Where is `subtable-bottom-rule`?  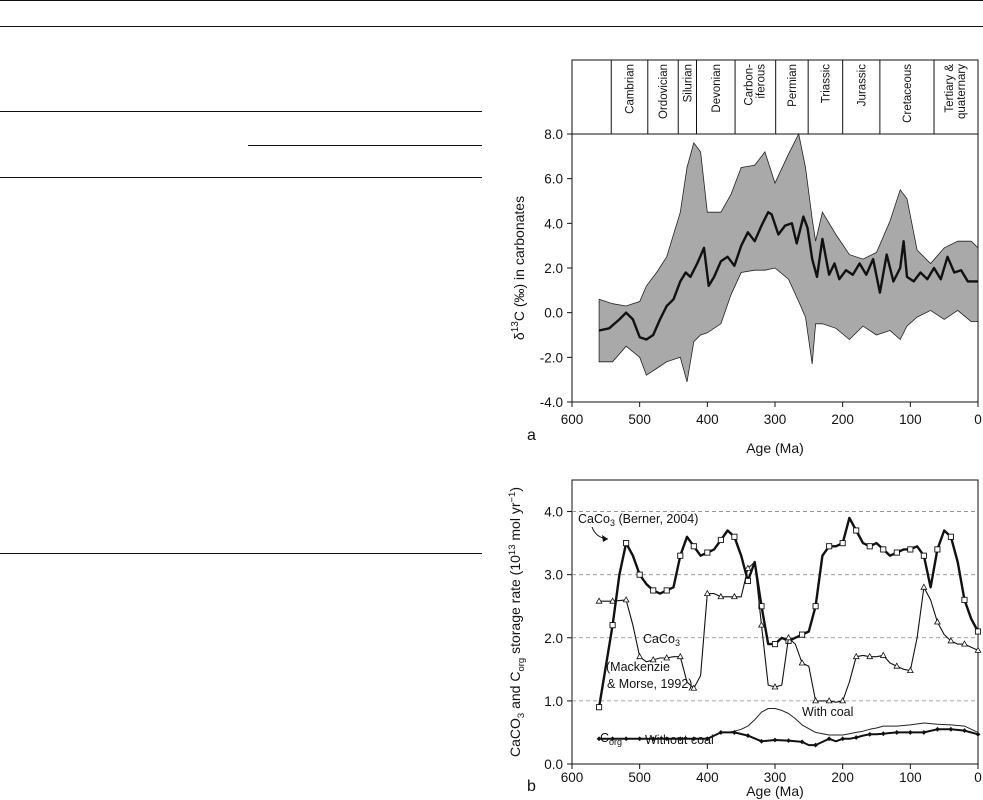
subtable-bottom-rule is located at coordinates (241, 553).